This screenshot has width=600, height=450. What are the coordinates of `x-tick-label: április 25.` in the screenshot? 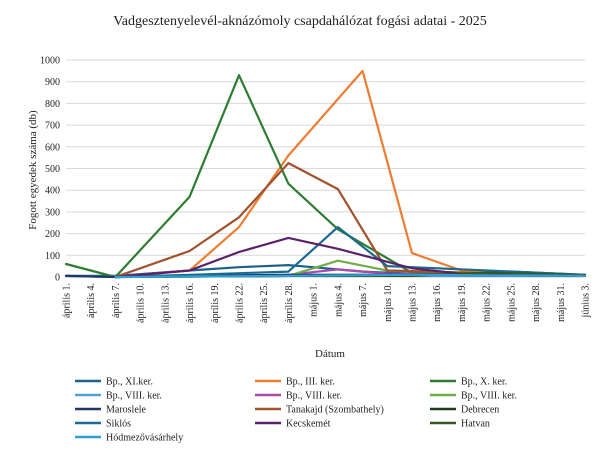 It's located at (264, 303).